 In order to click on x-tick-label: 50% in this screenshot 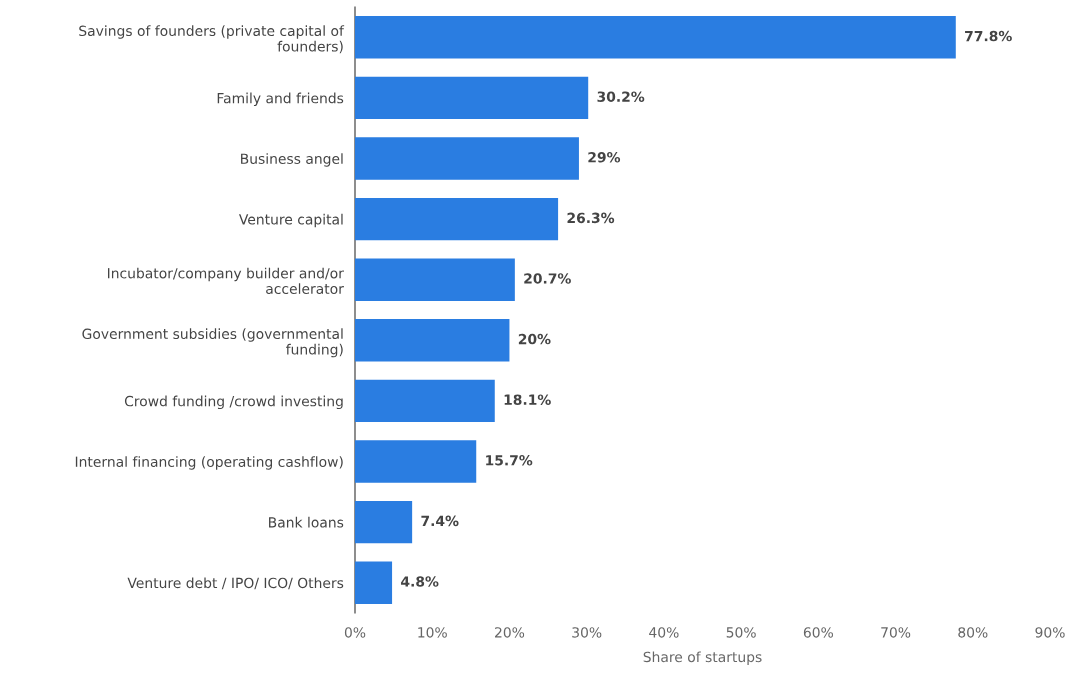, I will do `click(741, 632)`.